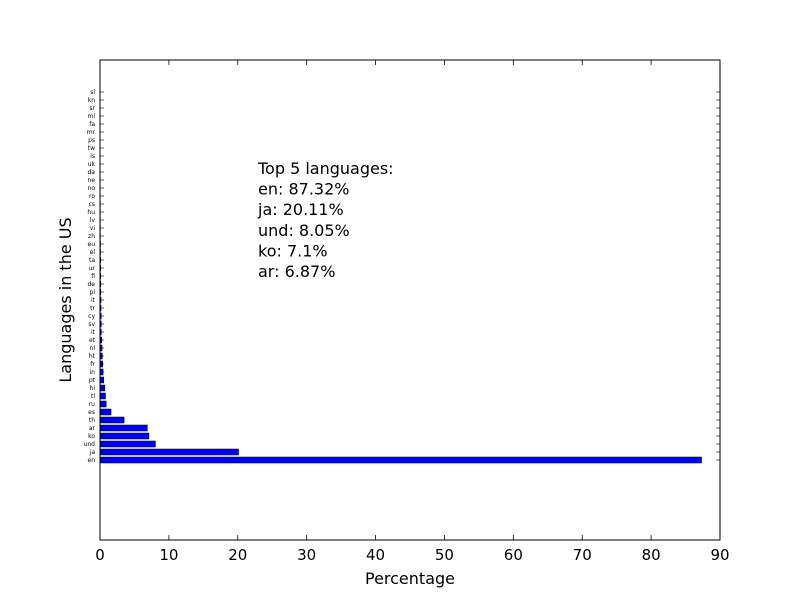 This screenshot has width=800, height=600. Describe the element at coordinates (296, 271) in the screenshot. I see `annotation-line: ar: 6.87%` at that location.